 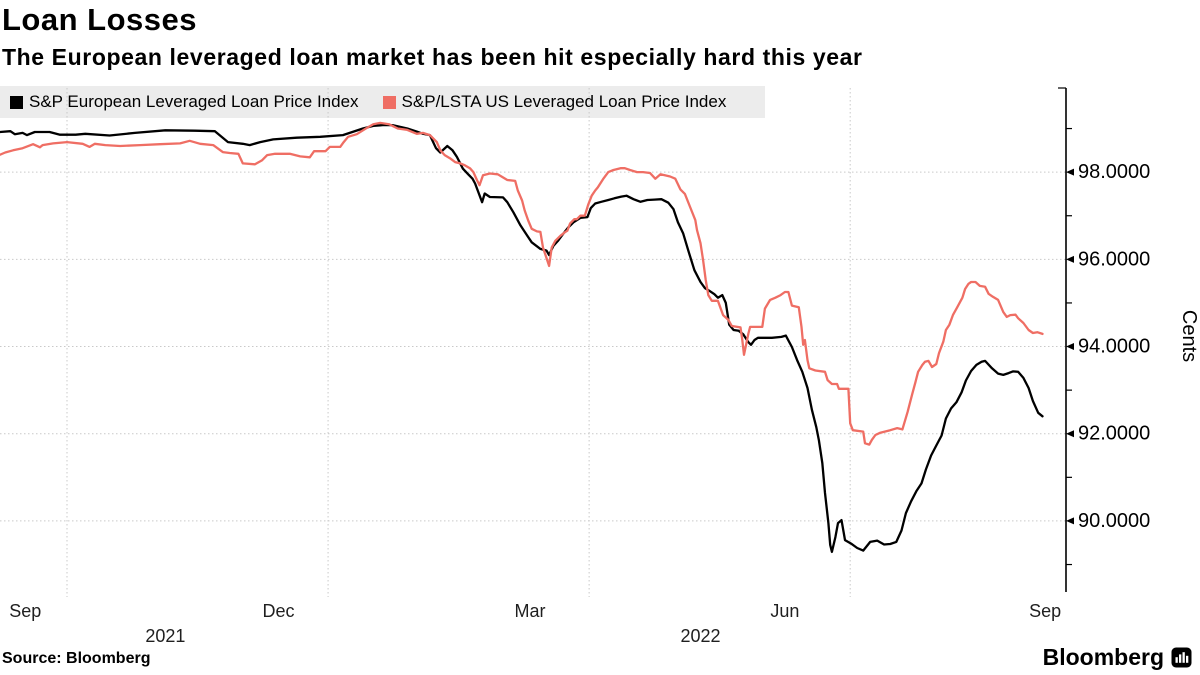 I want to click on y-axis-title: Cents, so click(x=1189, y=336).